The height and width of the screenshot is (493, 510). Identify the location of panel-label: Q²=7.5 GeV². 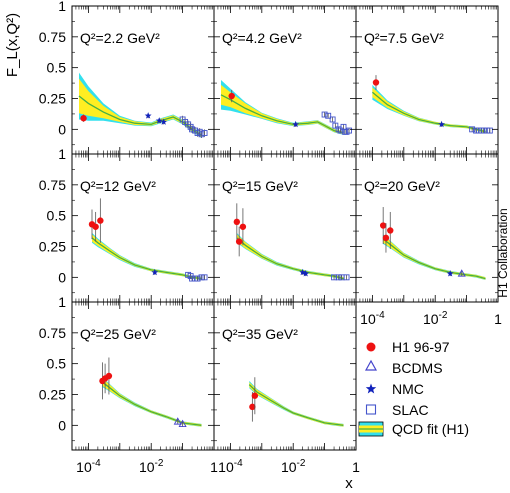
(404, 38).